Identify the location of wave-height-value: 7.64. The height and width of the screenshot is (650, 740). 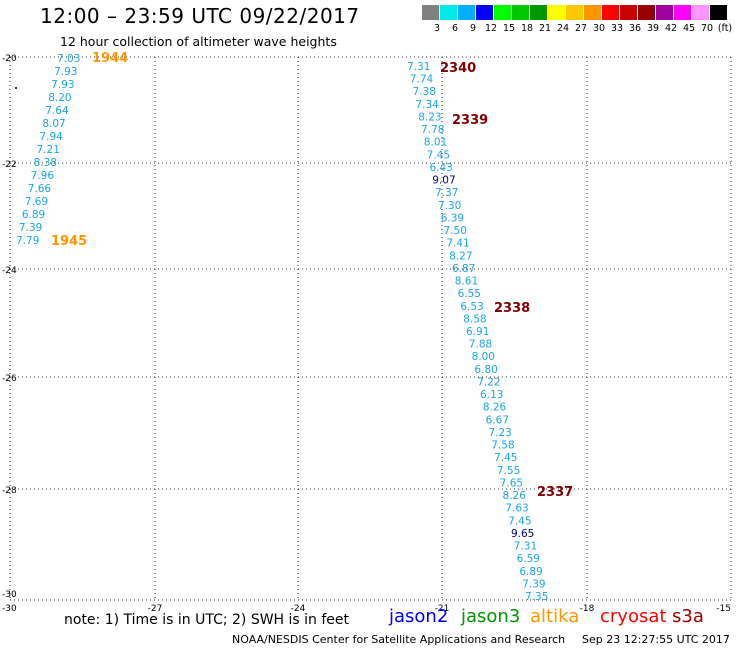
(57, 111).